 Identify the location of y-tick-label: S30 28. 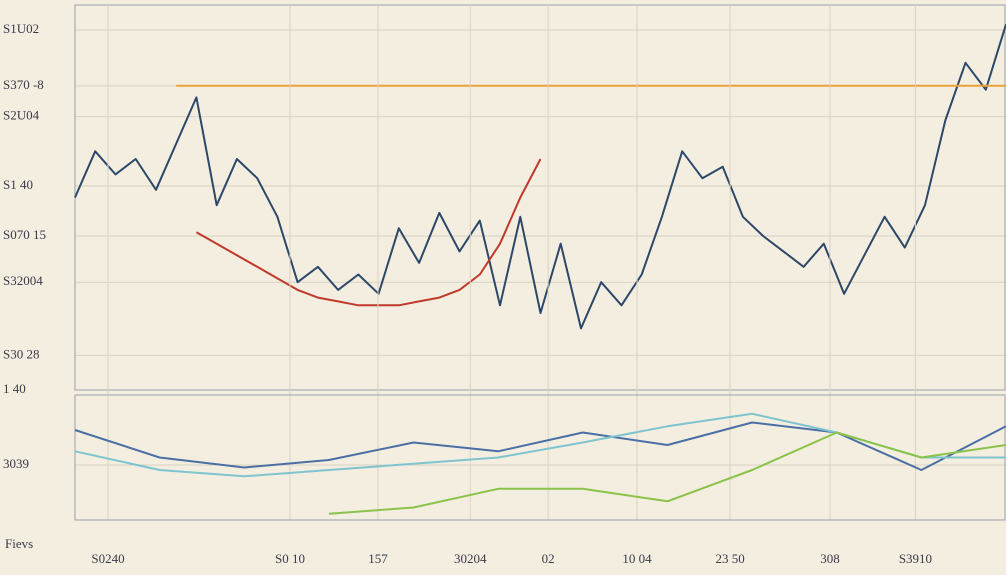
(21, 353).